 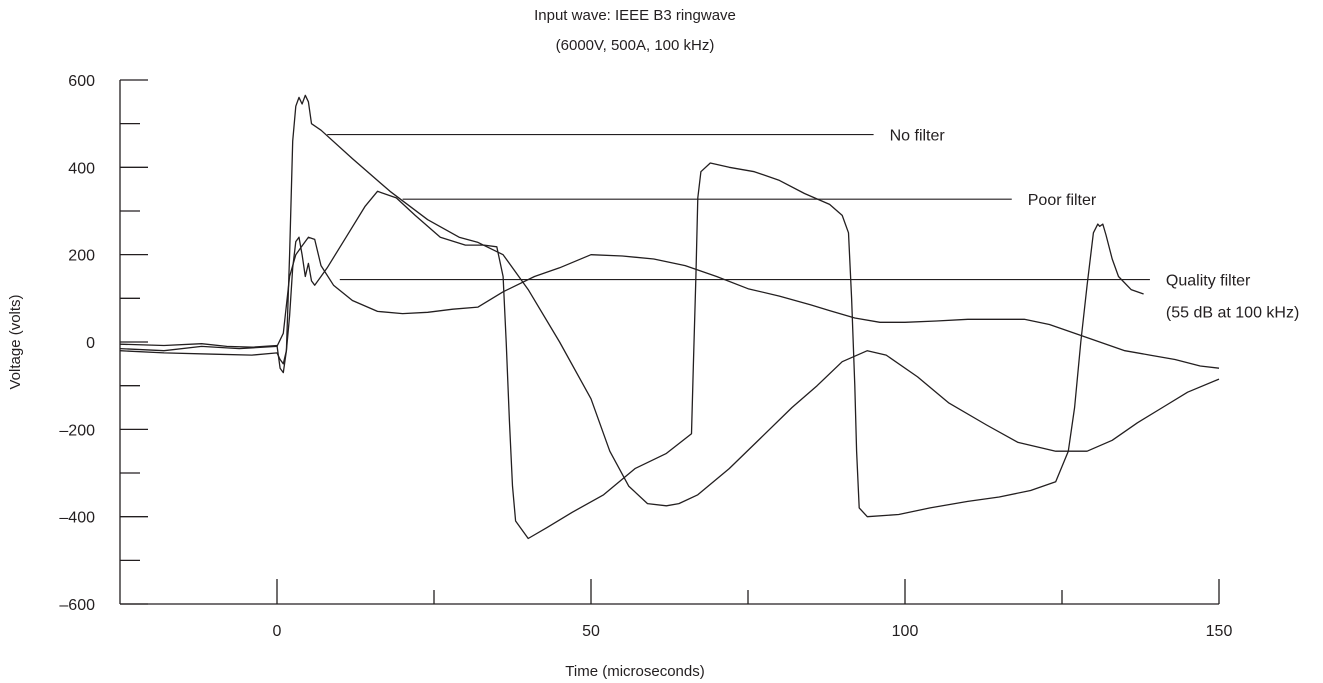 What do you see at coordinates (77, 430) in the screenshot?
I see `y-tick-label: –200` at bounding box center [77, 430].